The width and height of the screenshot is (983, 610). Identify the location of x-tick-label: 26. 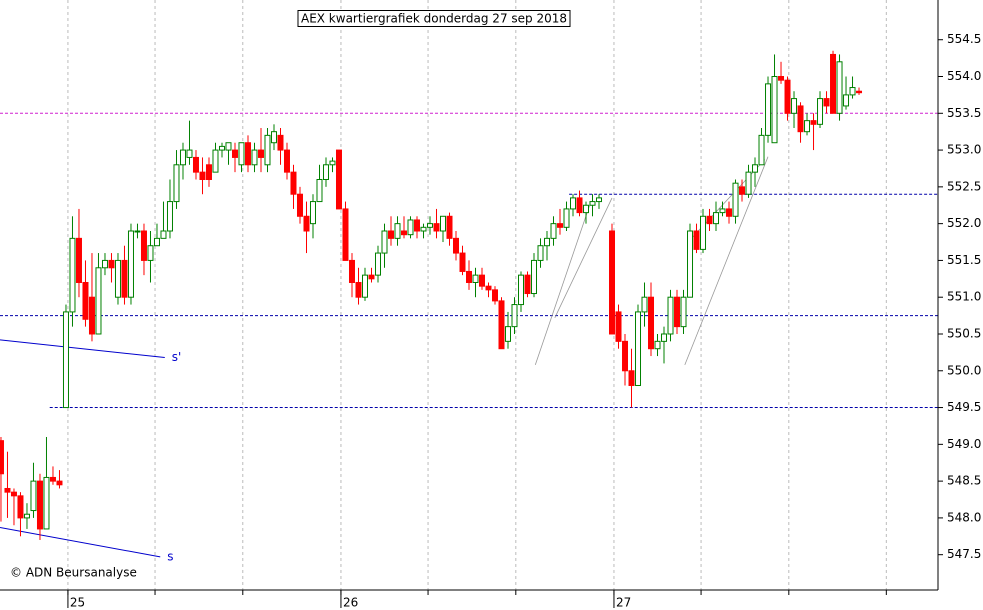
(350, 603).